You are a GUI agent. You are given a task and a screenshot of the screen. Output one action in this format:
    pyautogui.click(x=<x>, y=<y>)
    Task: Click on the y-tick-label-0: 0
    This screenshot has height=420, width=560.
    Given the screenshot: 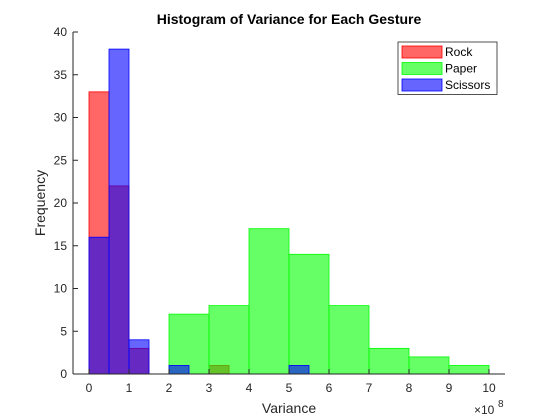 What is the action you would take?
    pyautogui.click(x=63, y=374)
    